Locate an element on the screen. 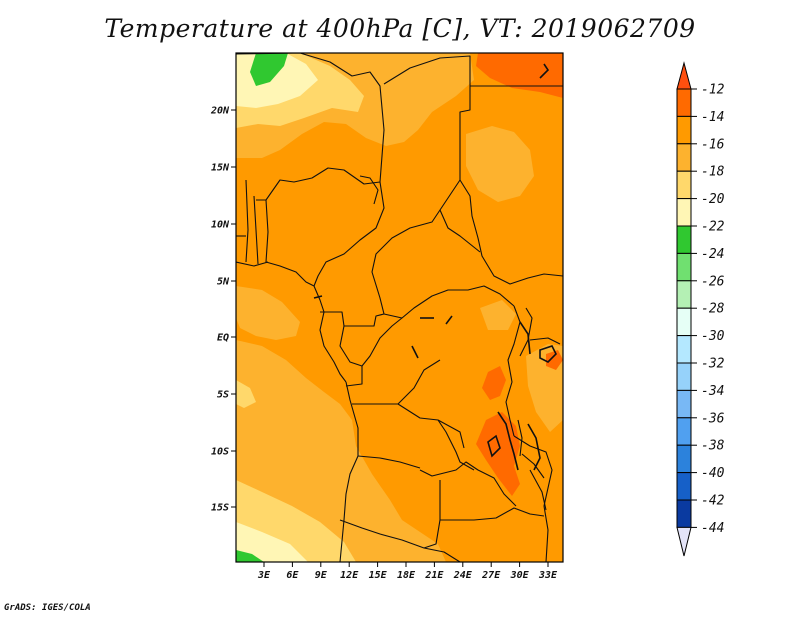  lon-tick-label: 6E is located at coordinates (292, 575).